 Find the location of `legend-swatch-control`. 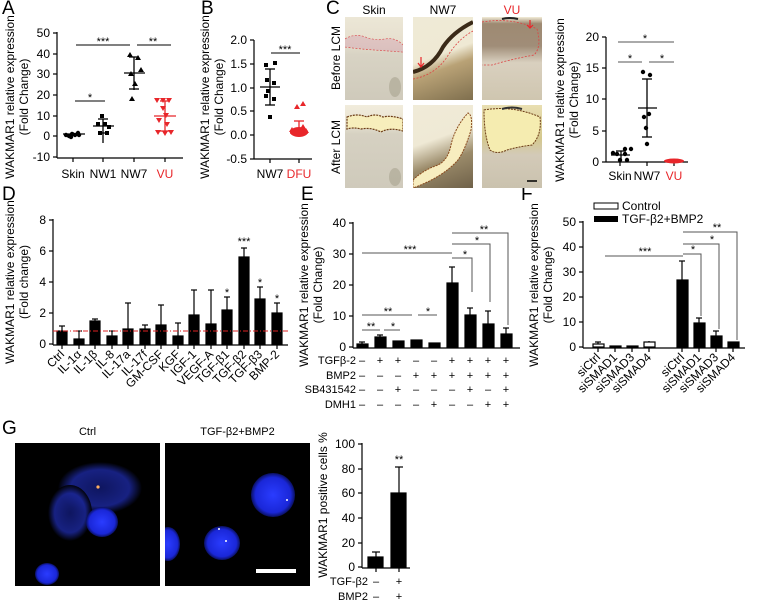

legend-swatch-control is located at coordinates (606, 206).